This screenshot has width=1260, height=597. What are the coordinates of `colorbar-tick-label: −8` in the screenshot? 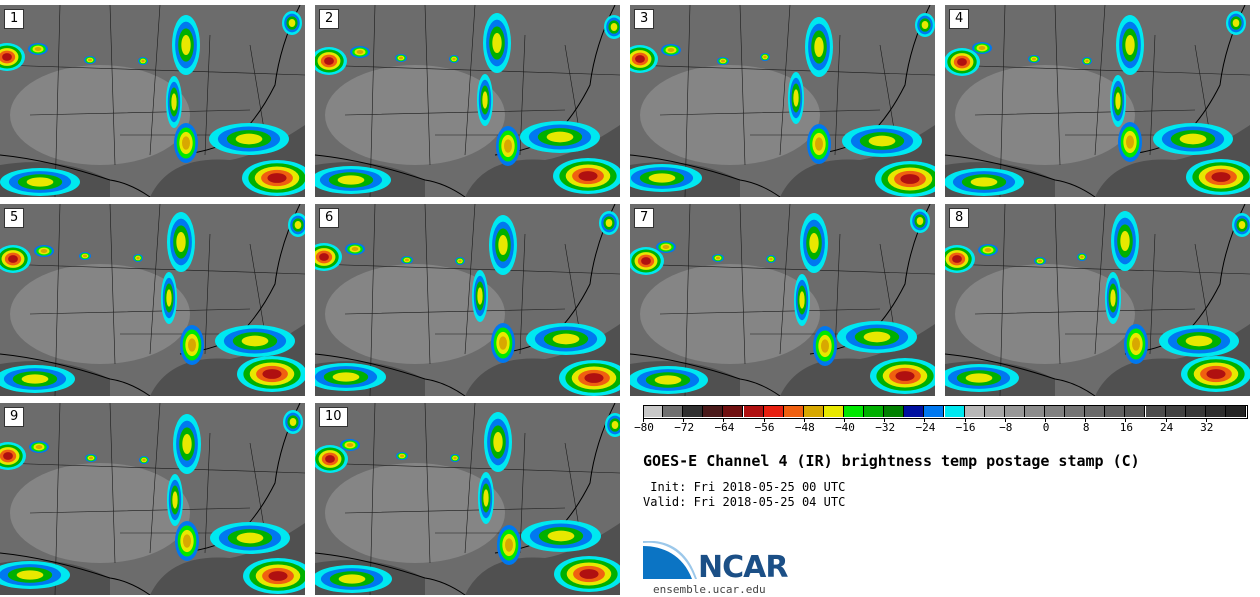 It's located at (1006, 427).